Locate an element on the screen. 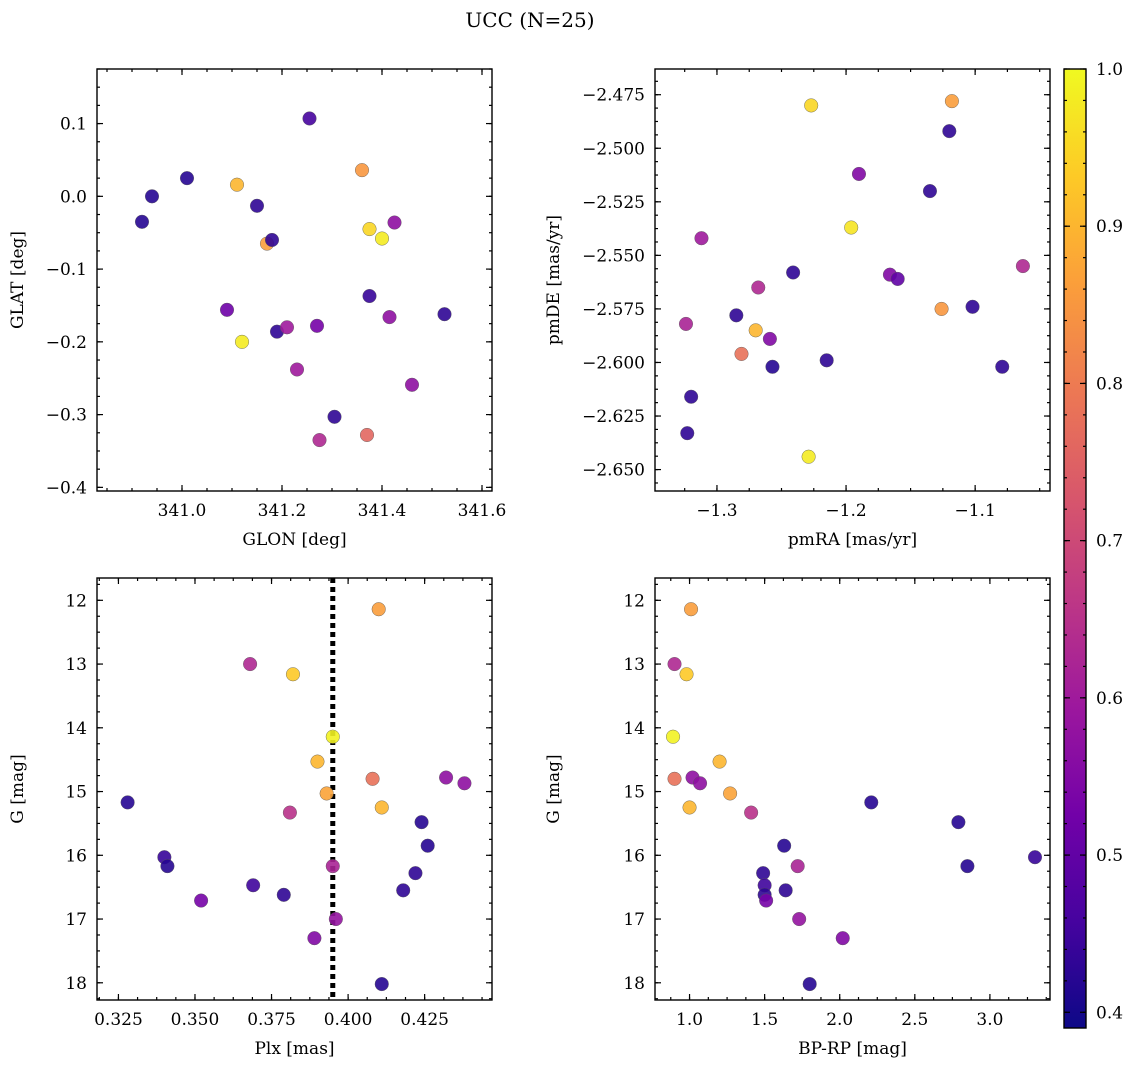 The height and width of the screenshot is (1068, 1136). colorbar-tick-label: 0.6 is located at coordinates (1109, 699).